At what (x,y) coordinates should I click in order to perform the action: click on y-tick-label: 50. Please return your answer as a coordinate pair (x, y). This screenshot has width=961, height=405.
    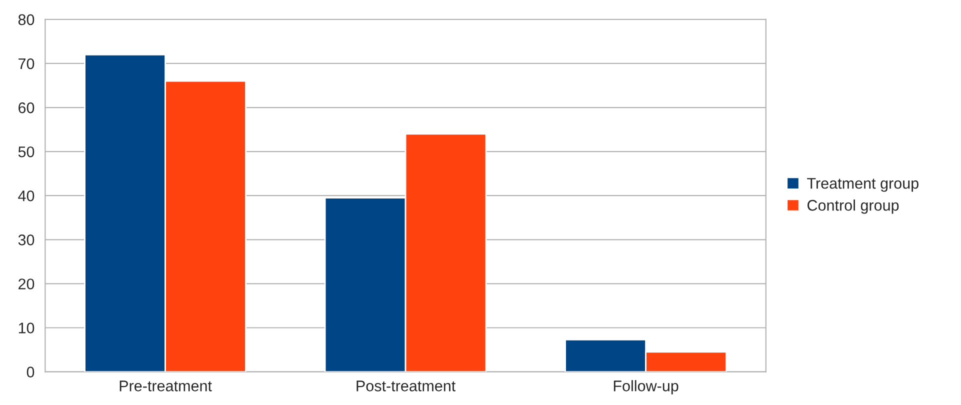
    Looking at the image, I should click on (26, 152).